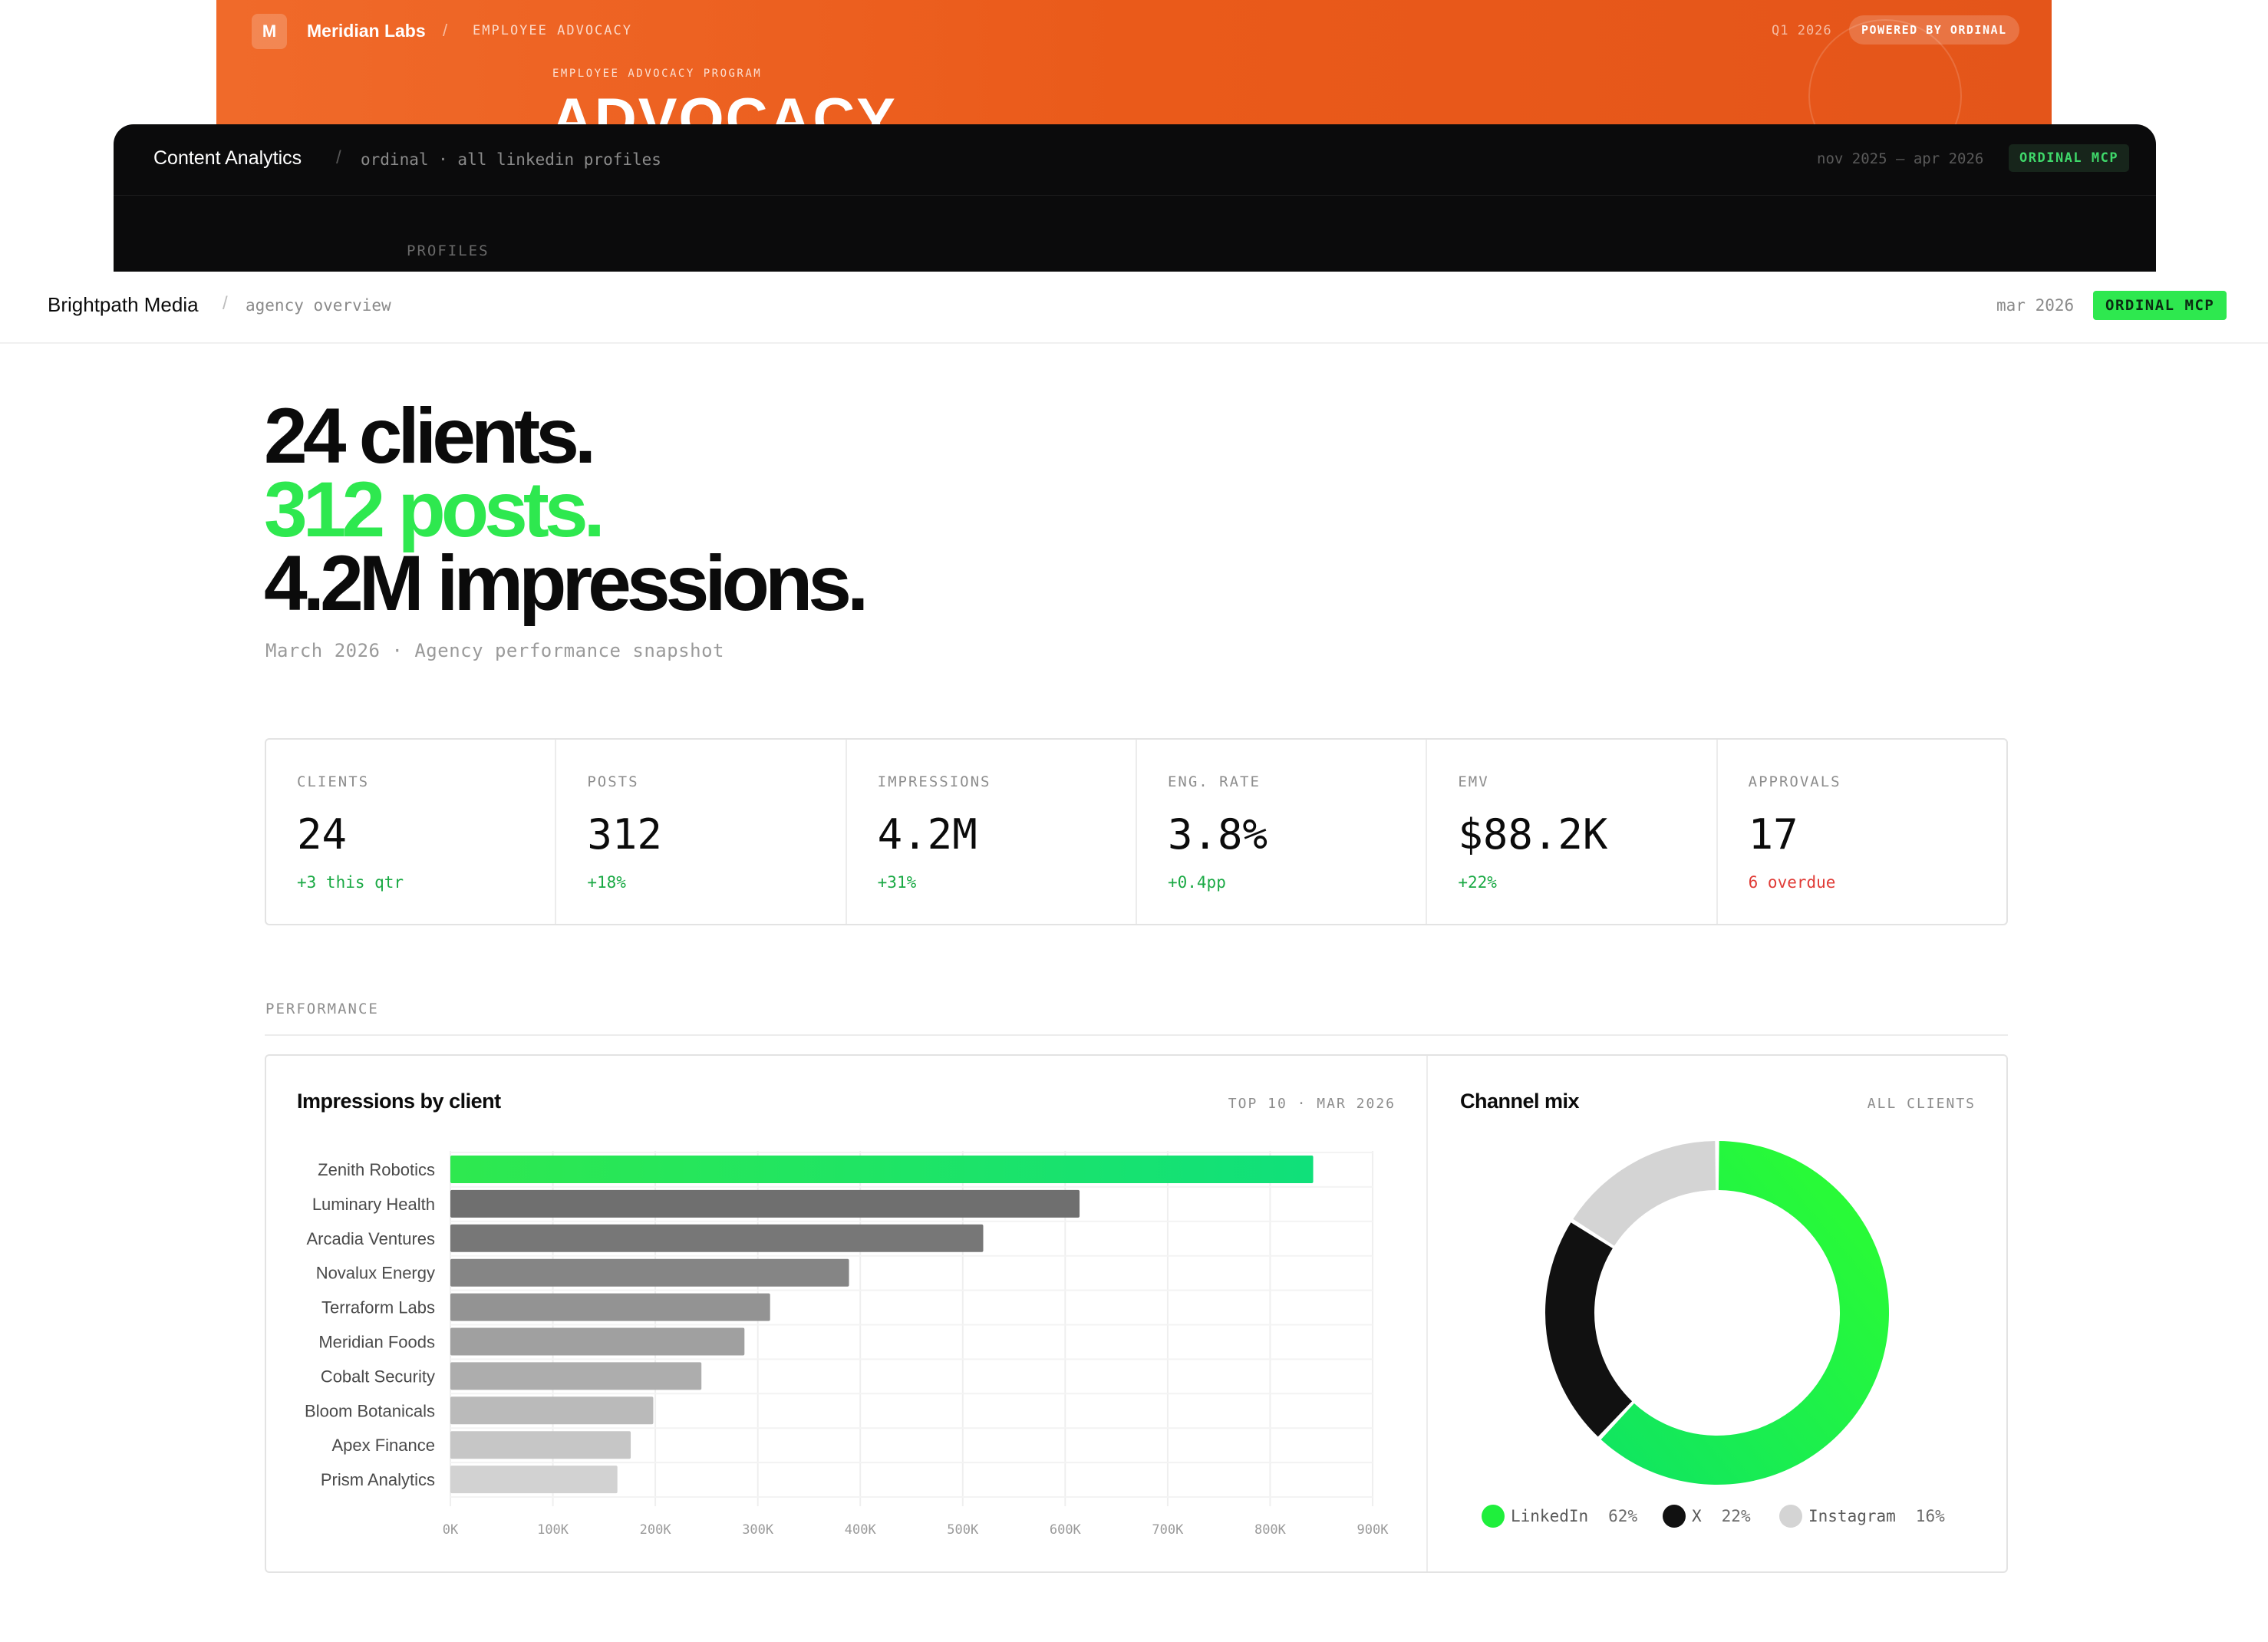  I want to click on date-range: nov 2025 – apr 2026, so click(1901, 158).